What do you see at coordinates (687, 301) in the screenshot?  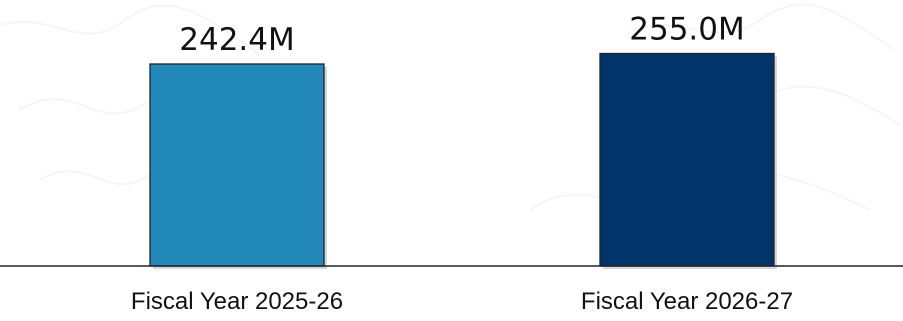 I see `x-tick-label-2: Fiscal Year 2026-27` at bounding box center [687, 301].